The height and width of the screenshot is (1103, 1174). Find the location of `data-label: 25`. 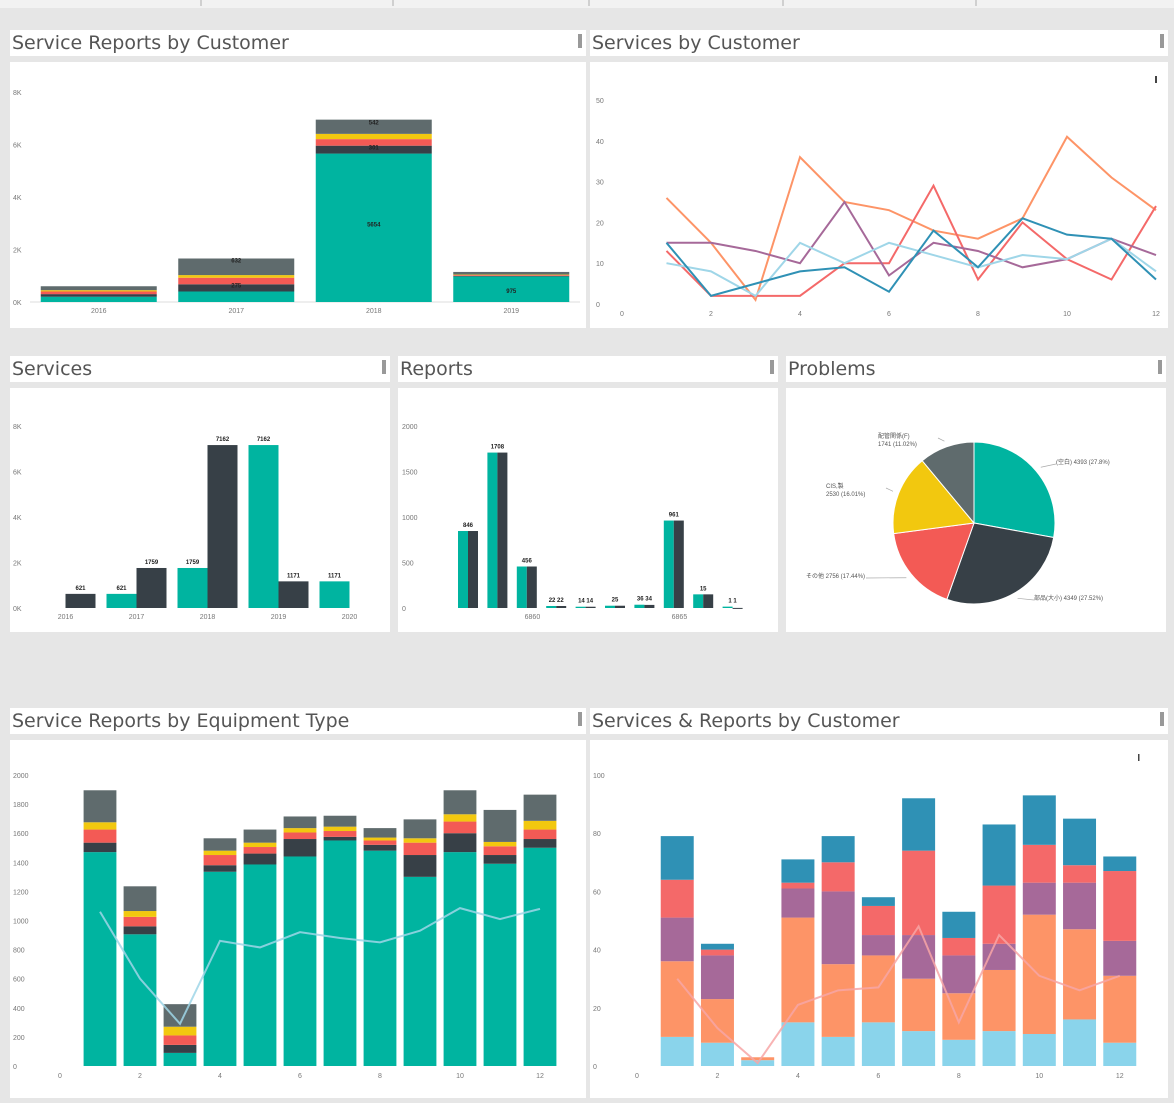

data-label: 25 is located at coordinates (615, 601).